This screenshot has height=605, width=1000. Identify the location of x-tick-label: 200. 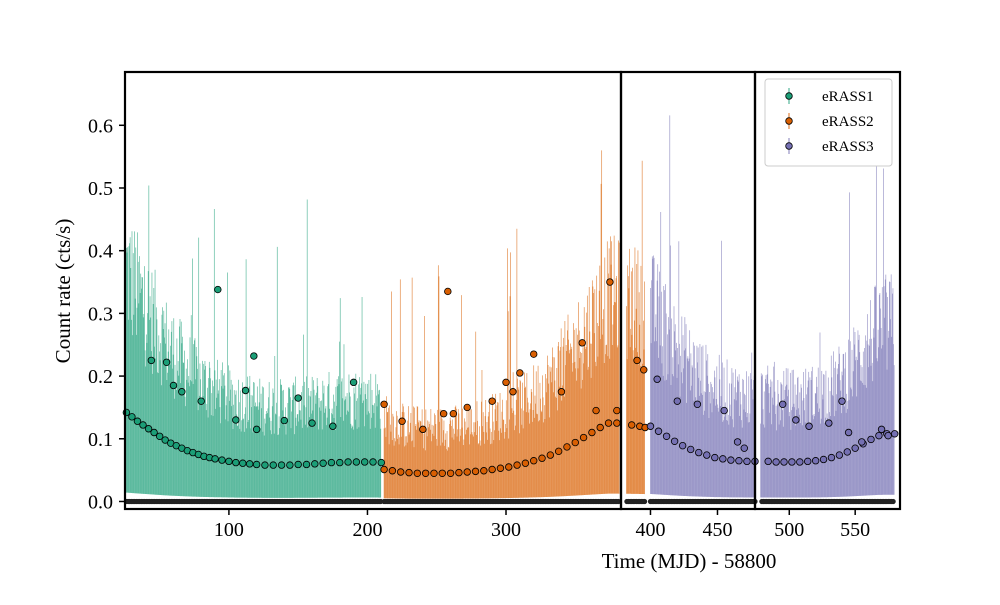
(367, 530).